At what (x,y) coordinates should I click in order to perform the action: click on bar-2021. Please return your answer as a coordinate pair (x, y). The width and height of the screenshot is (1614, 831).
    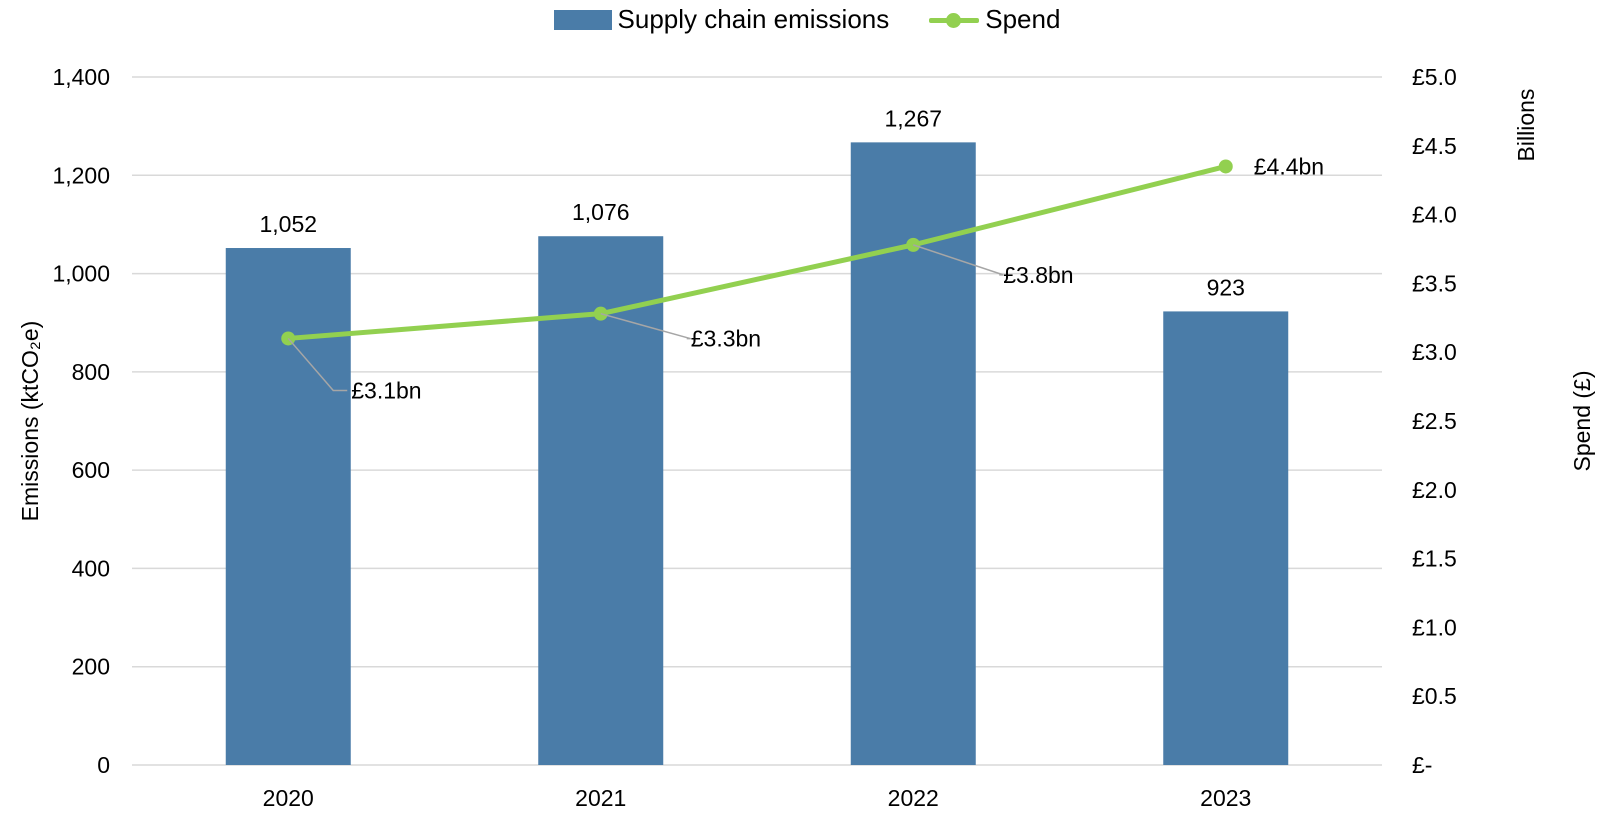
    Looking at the image, I should click on (601, 501).